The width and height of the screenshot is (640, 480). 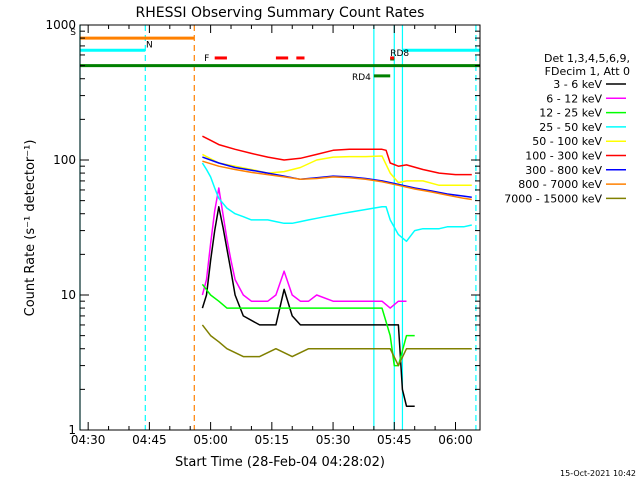 What do you see at coordinates (394, 440) in the screenshot?
I see `x-tick-label-5: 05:45` at bounding box center [394, 440].